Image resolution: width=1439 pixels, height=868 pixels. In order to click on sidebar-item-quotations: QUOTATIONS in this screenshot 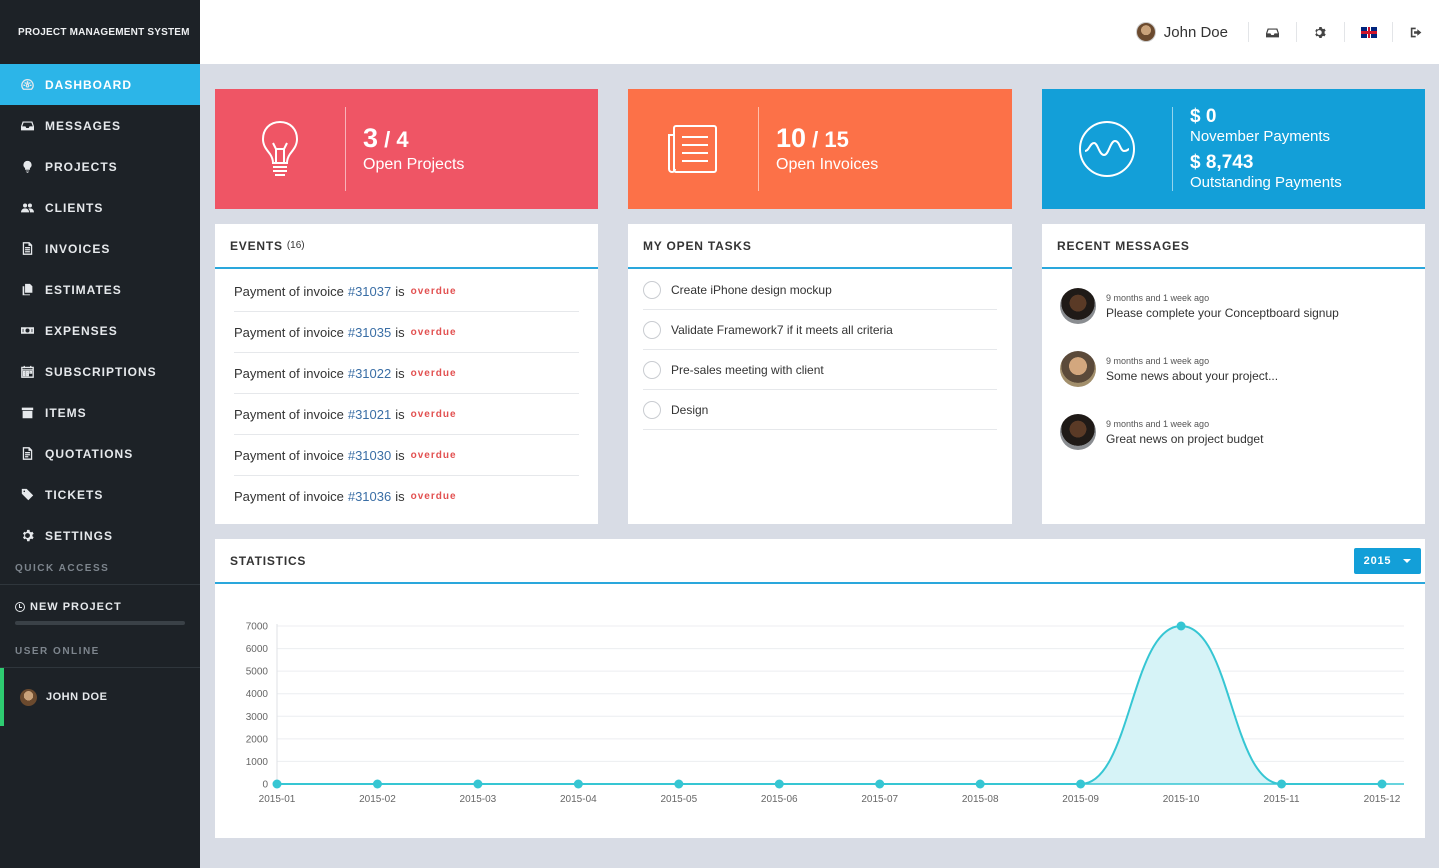, I will do `click(100, 453)`.